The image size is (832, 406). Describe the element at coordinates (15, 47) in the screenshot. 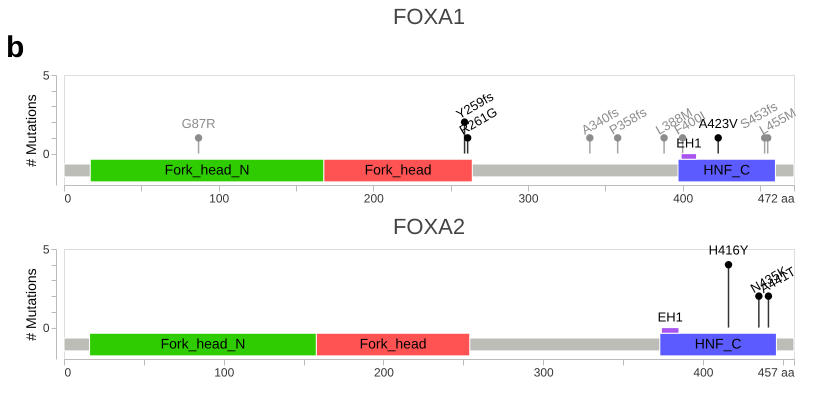

I see `text: b` at that location.